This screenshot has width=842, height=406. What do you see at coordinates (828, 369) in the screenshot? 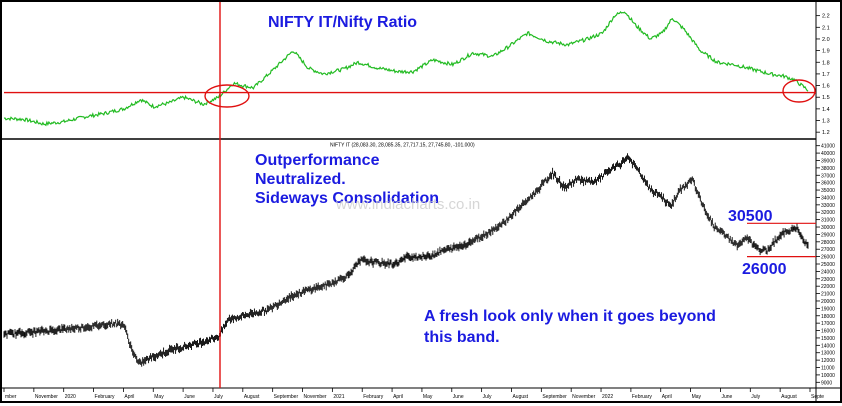
I see `price-y-tick-label: 11000` at bounding box center [828, 369].